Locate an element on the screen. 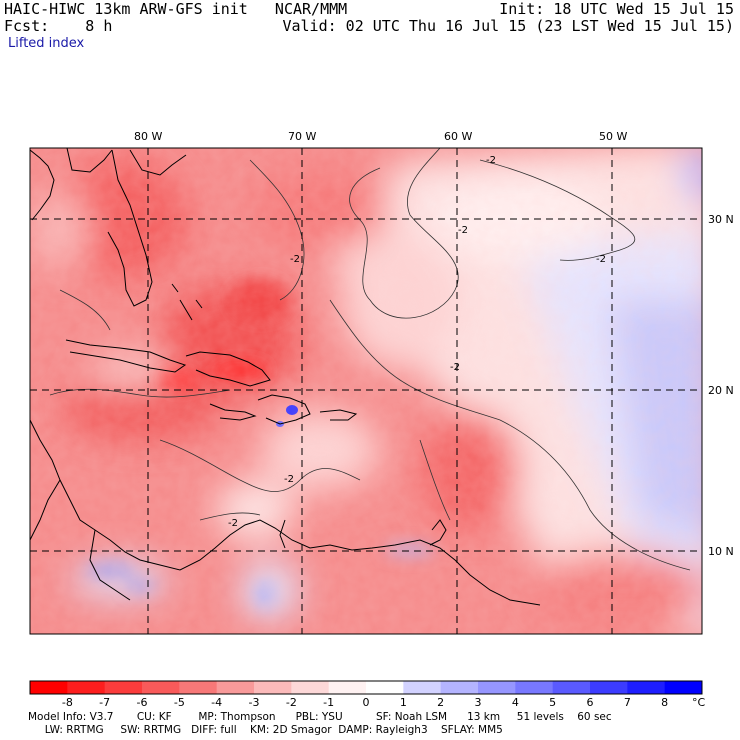  colorbar-border is located at coordinates (366, 687).